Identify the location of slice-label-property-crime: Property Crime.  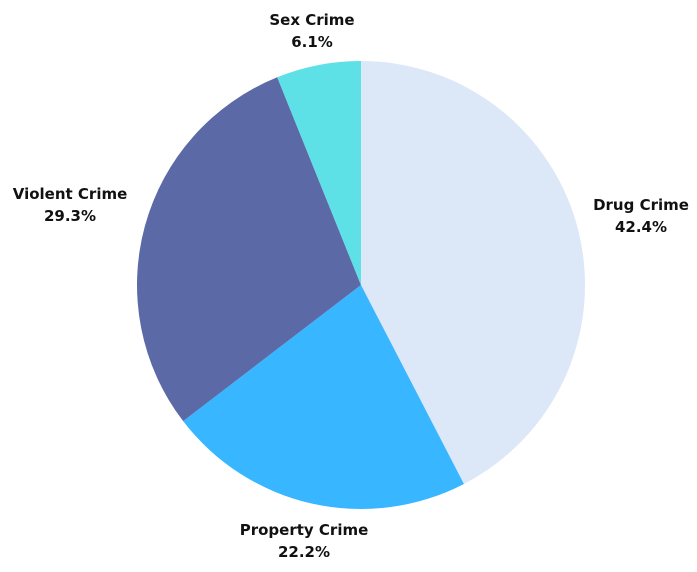
(304, 530).